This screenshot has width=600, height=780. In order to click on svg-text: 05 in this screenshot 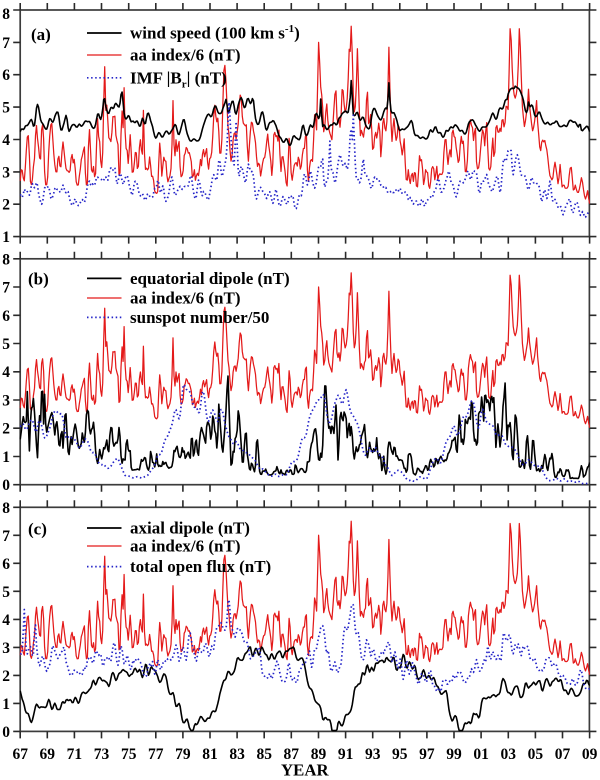, I will do `click(536, 754)`.